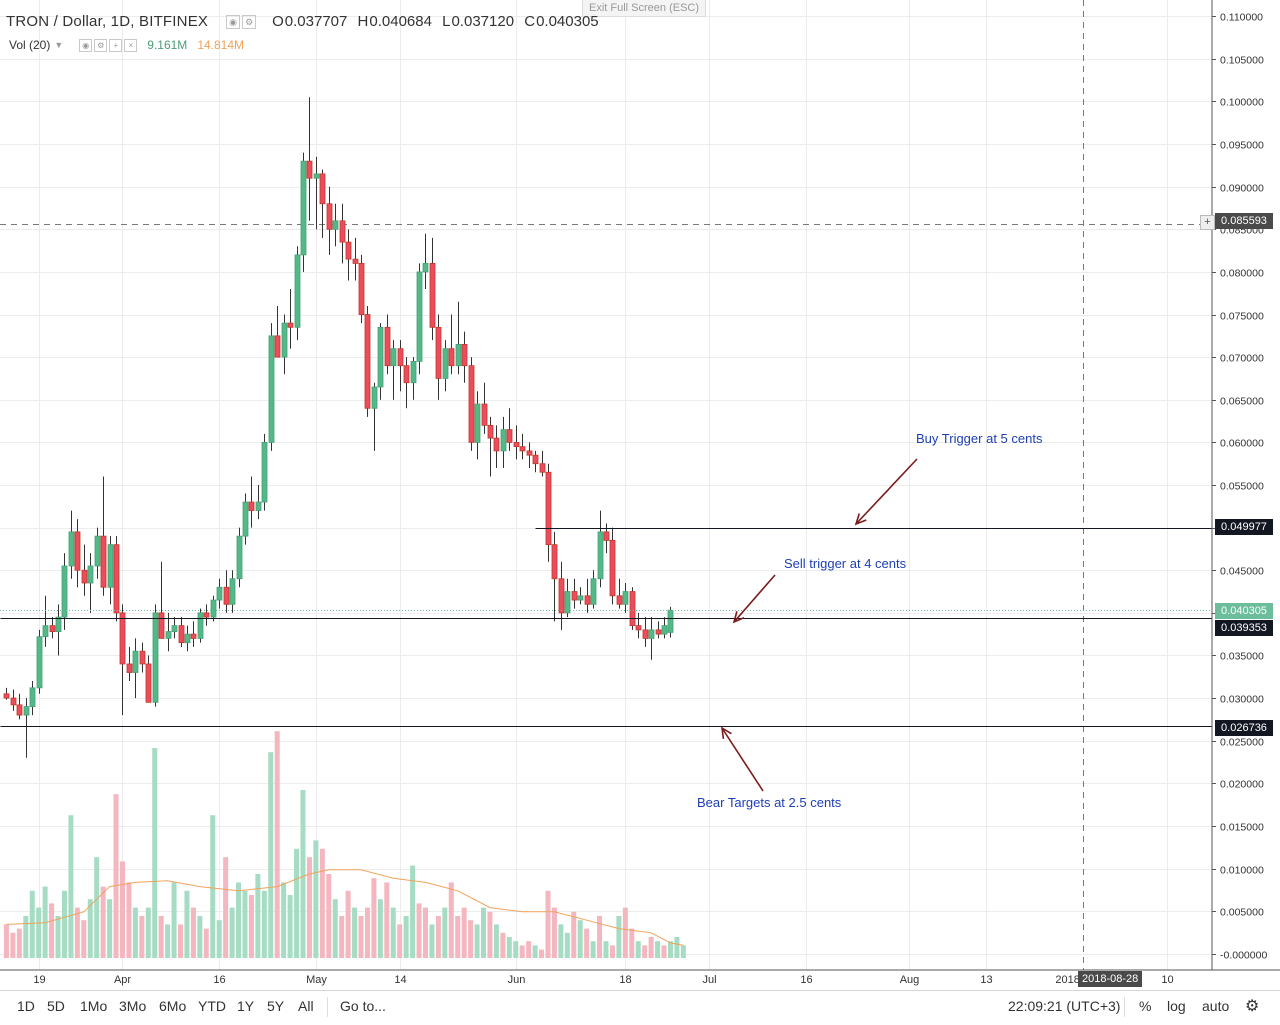  I want to click on crosshair-date-flag: 2018-08-28, so click(1110, 979).